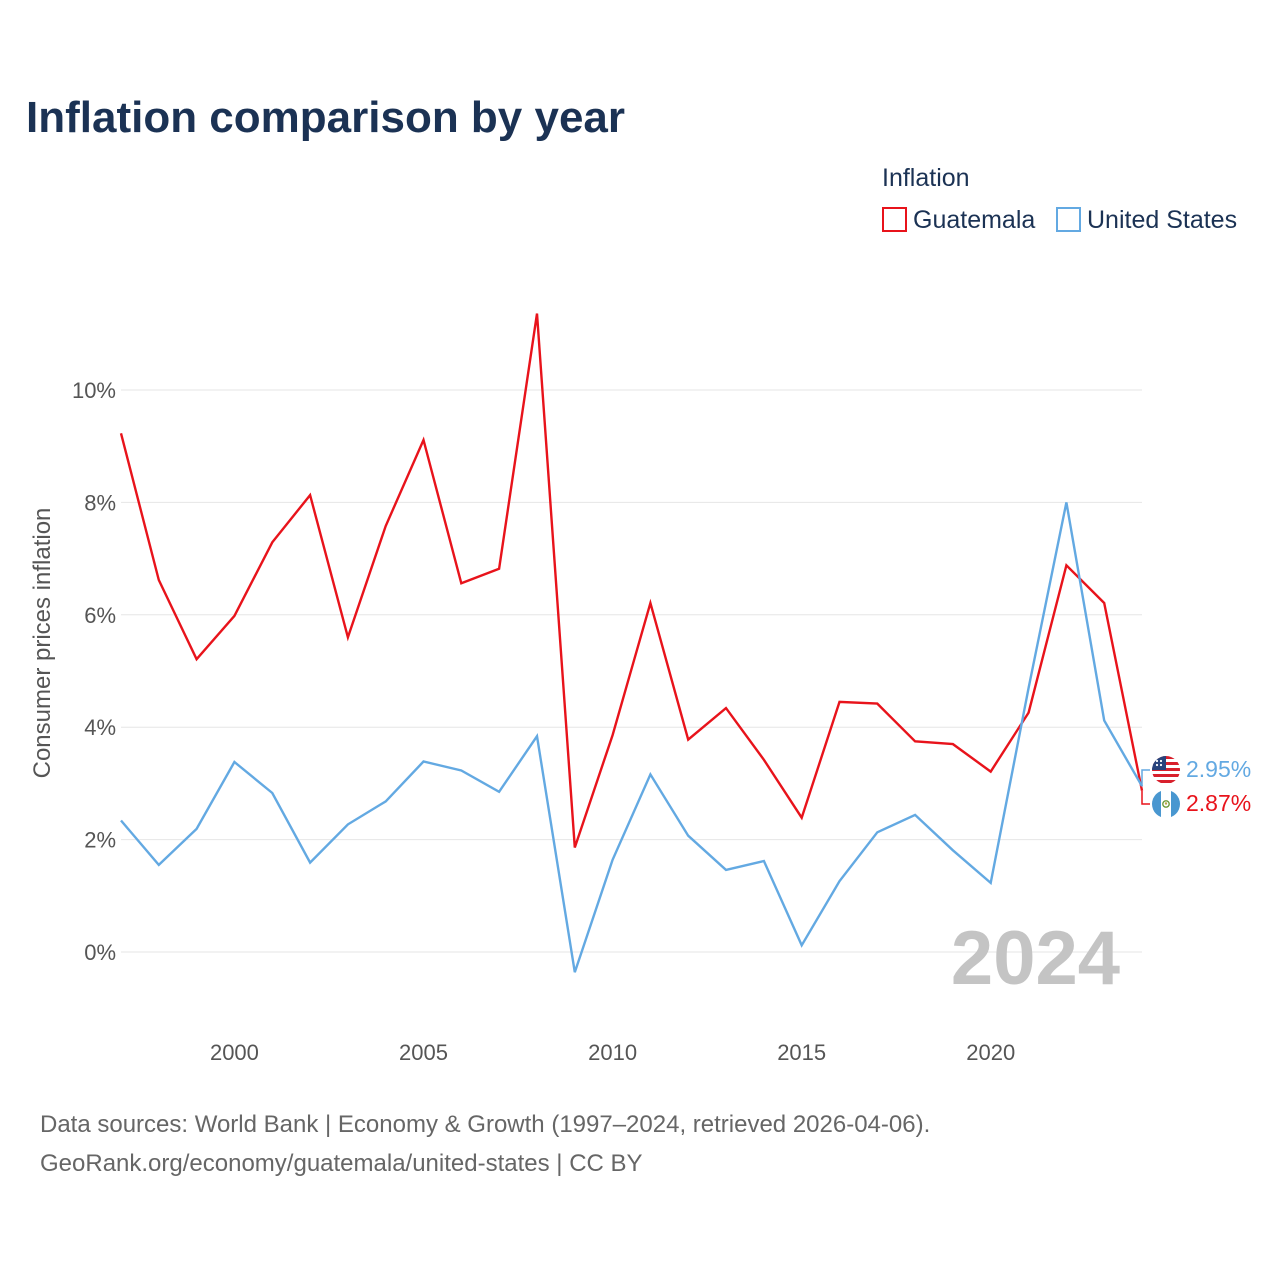 The image size is (1280, 1280). I want to click on legend-item-guatemala: Guatemala, so click(958, 220).